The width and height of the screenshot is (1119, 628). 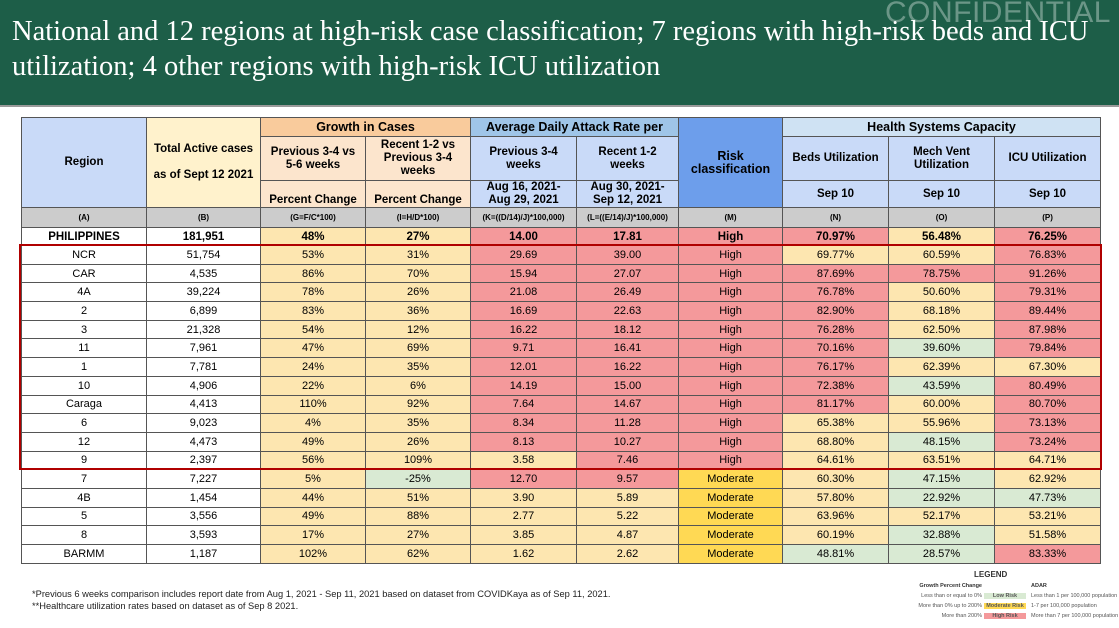 I want to click on cell-growth-prev: 44%, so click(x=313, y=497).